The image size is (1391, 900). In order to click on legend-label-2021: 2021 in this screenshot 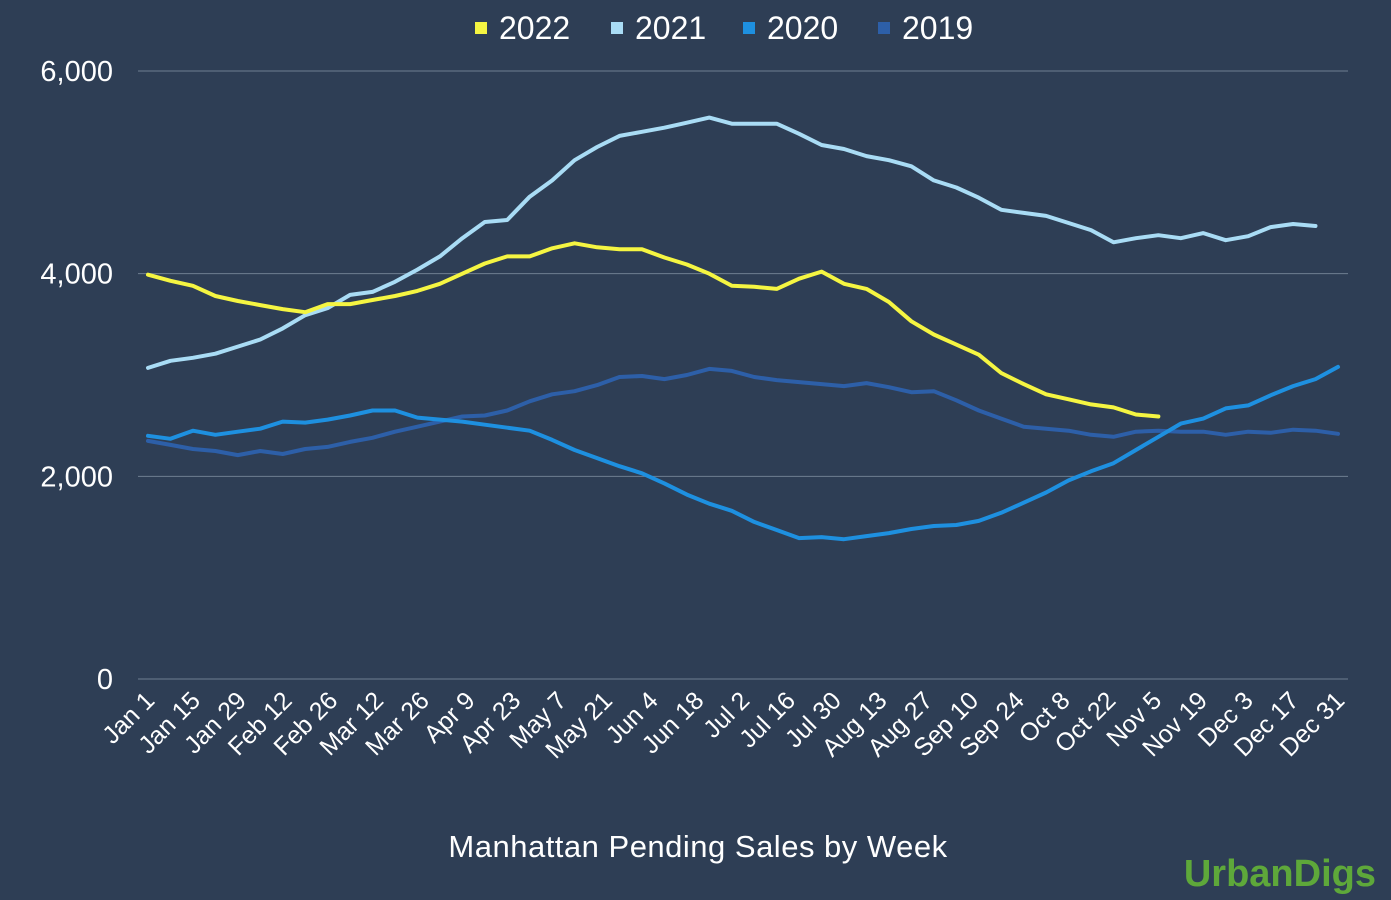, I will do `click(670, 28)`.